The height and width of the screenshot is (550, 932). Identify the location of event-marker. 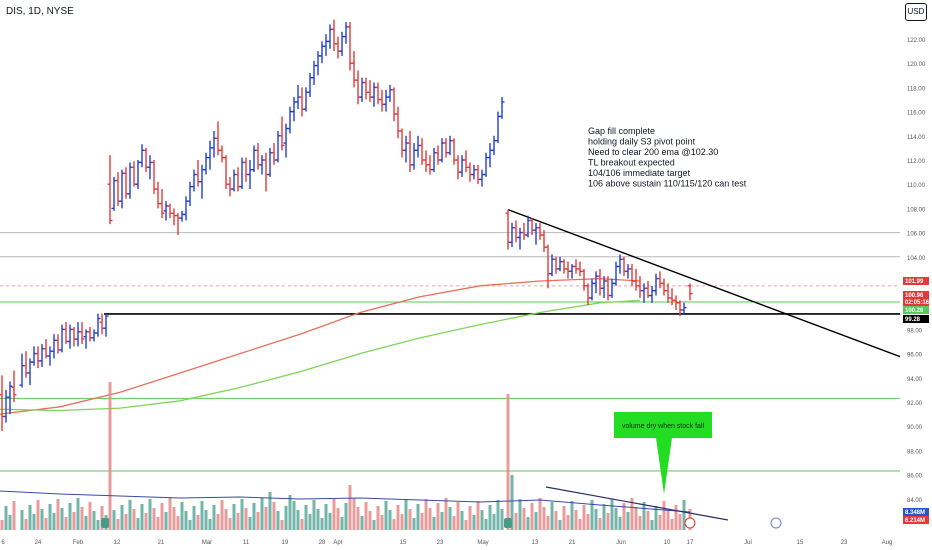
(105, 523).